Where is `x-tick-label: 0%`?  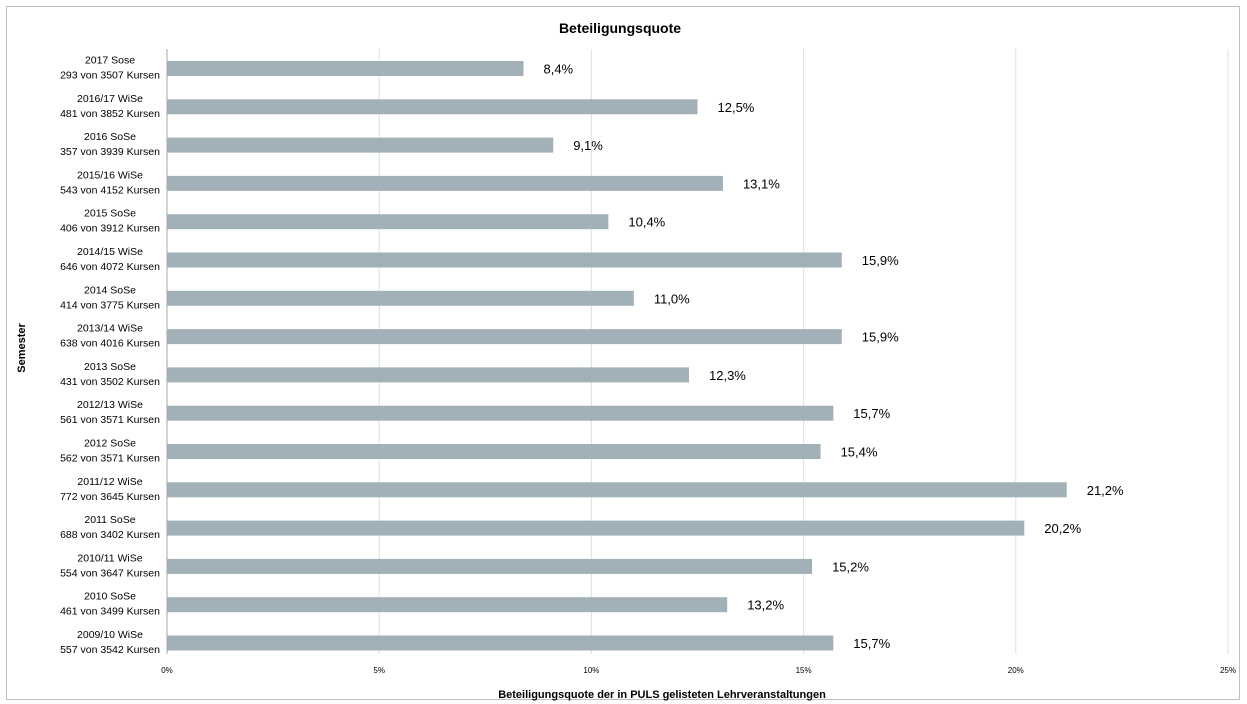 x-tick-label: 0% is located at coordinates (167, 670).